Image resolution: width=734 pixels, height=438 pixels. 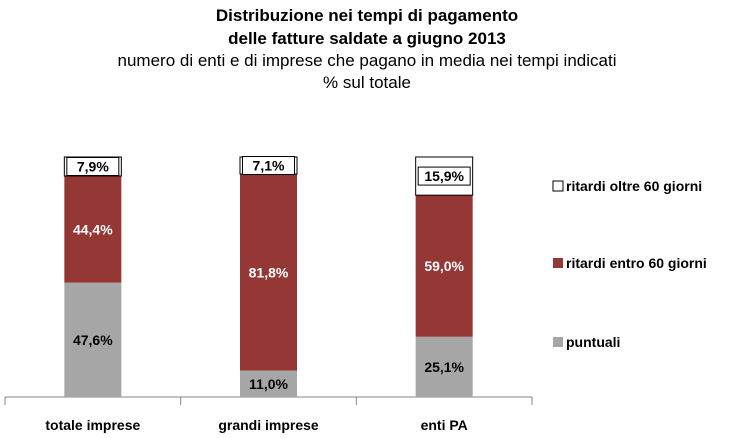 I want to click on legend-entry: ritardi entro 60 giorni, so click(x=636, y=263).